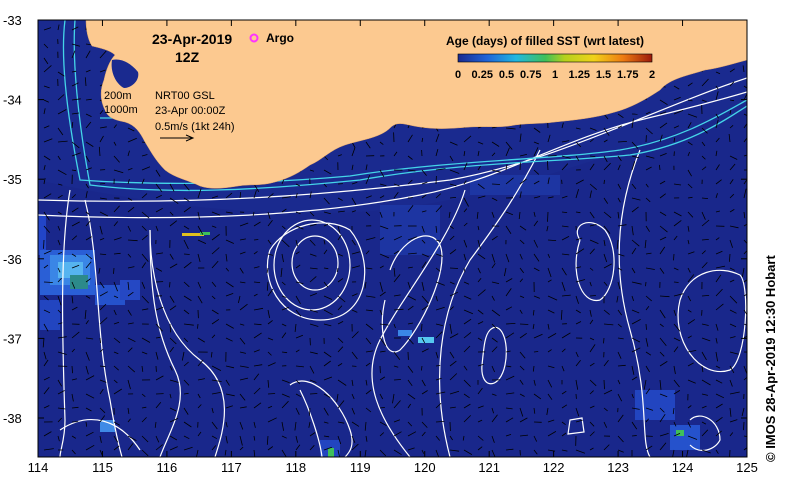 Image resolution: width=790 pixels, height=492 pixels. I want to click on y-tick-label: -36, so click(12, 259).